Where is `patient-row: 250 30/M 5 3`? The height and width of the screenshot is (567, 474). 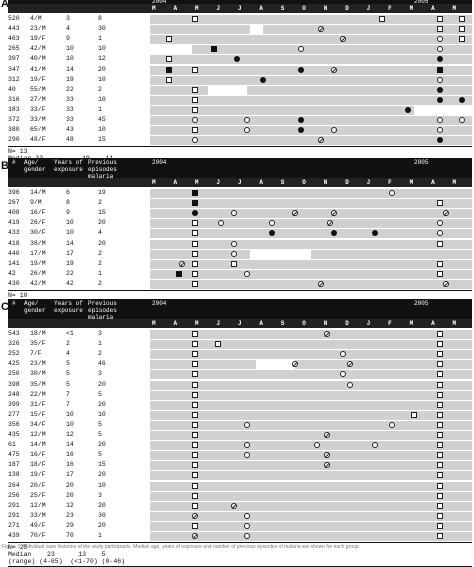 patient-row: 250 30/M 5 3 is located at coordinates (240, 374).